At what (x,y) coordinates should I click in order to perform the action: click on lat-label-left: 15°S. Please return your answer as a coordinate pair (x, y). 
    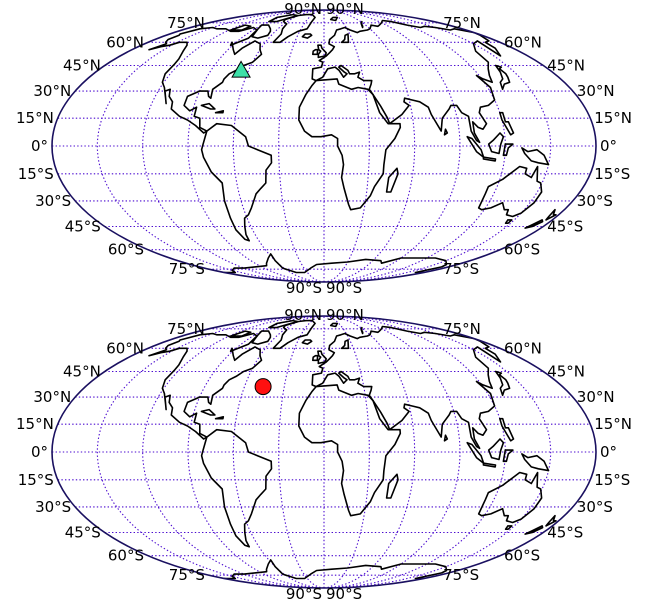
    Looking at the image, I should click on (36, 174).